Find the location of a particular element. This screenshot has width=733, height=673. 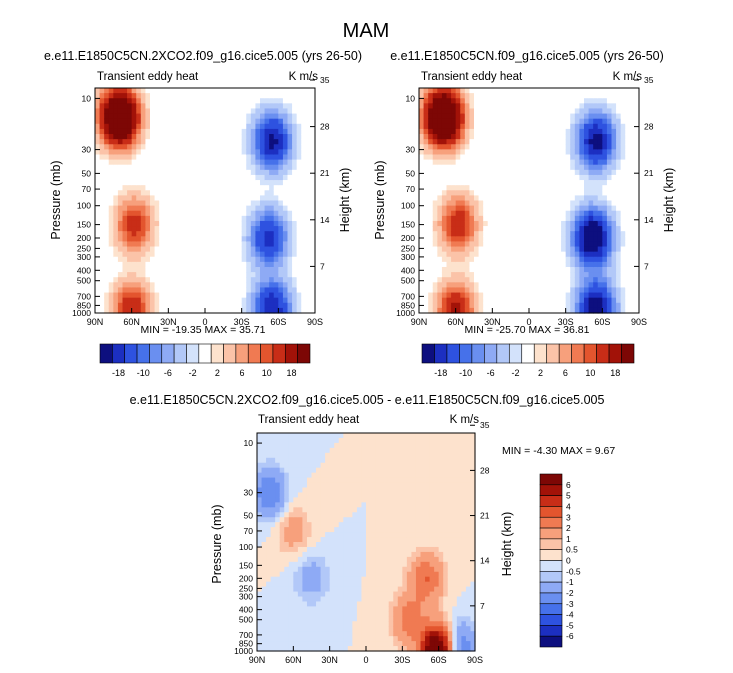

y-tick-label: 200 is located at coordinates (84, 238).